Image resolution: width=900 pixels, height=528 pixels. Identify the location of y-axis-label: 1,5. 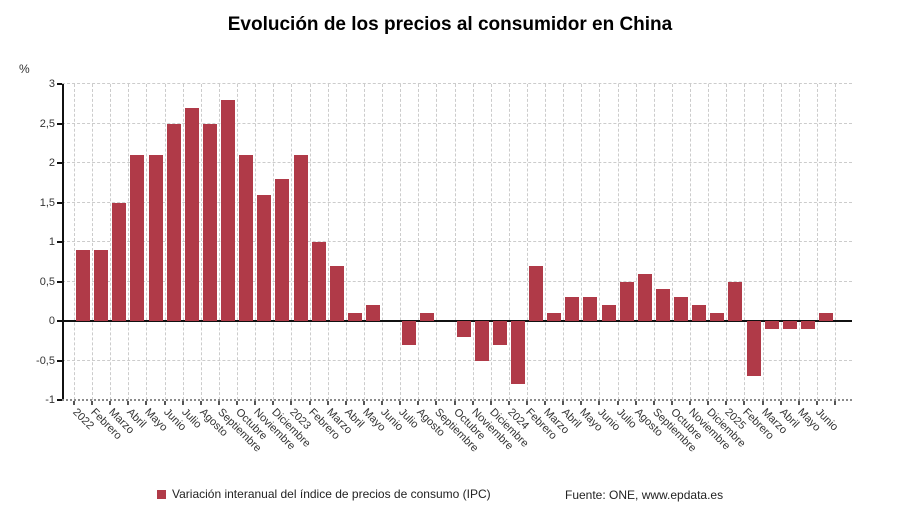
(47, 202).